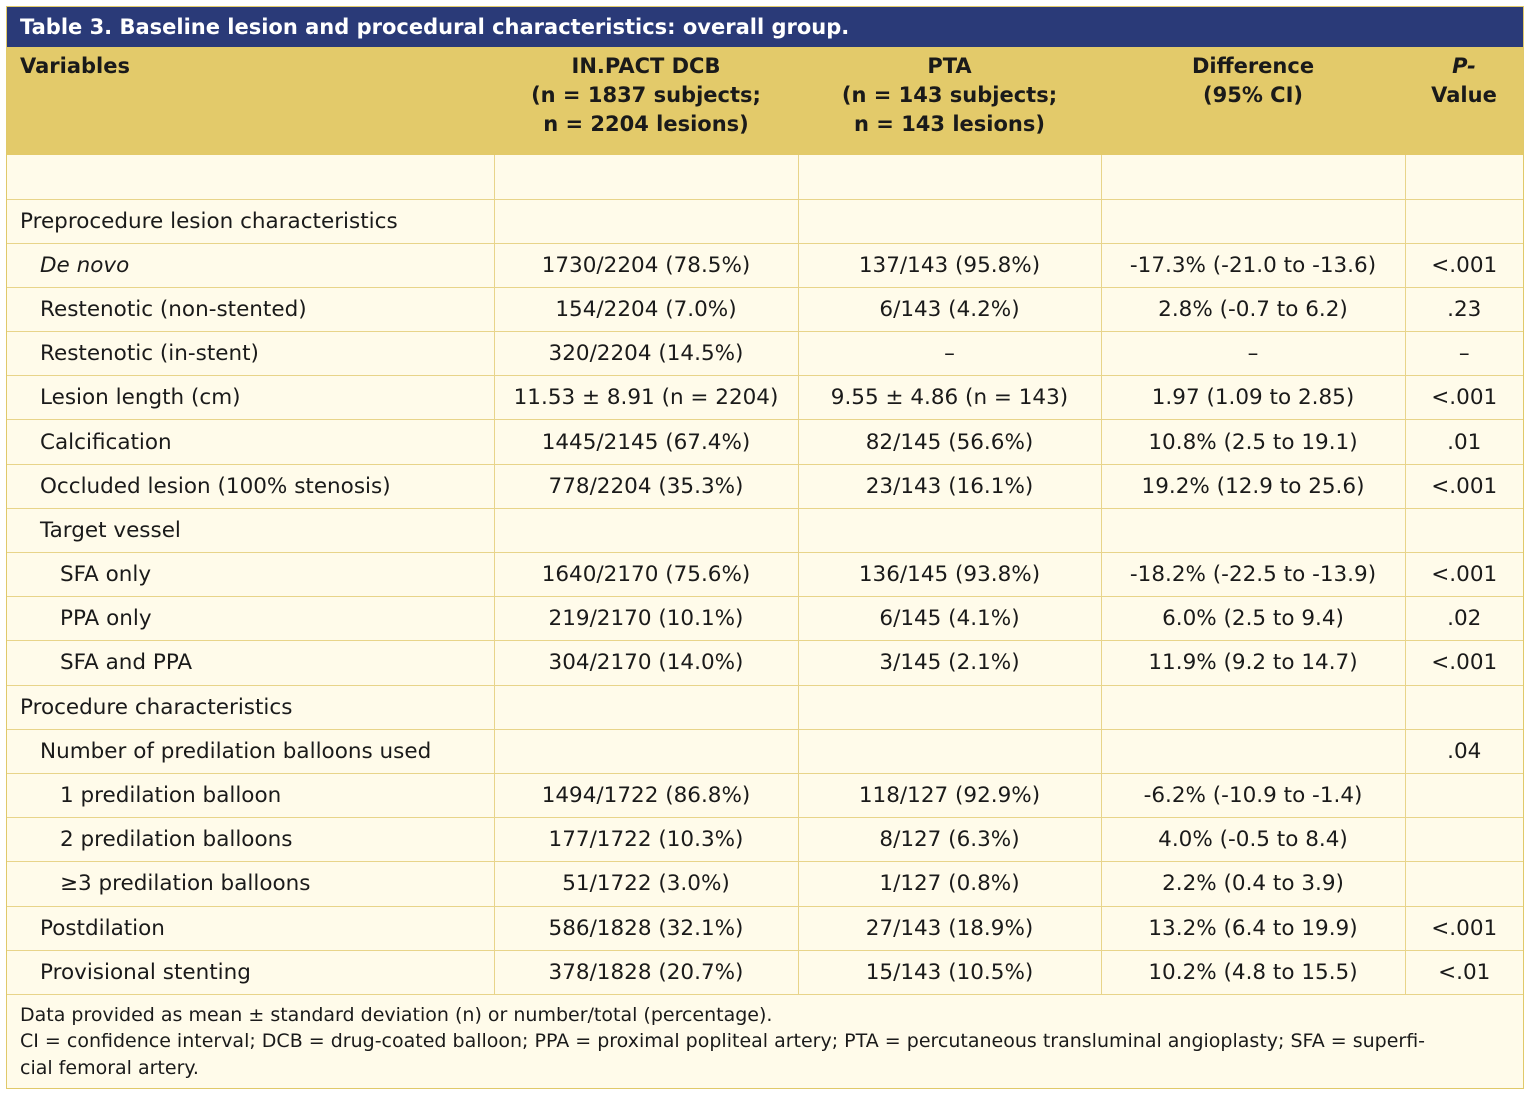  I want to click on table-row: Preprocedure lesion characteristics, so click(765, 221).